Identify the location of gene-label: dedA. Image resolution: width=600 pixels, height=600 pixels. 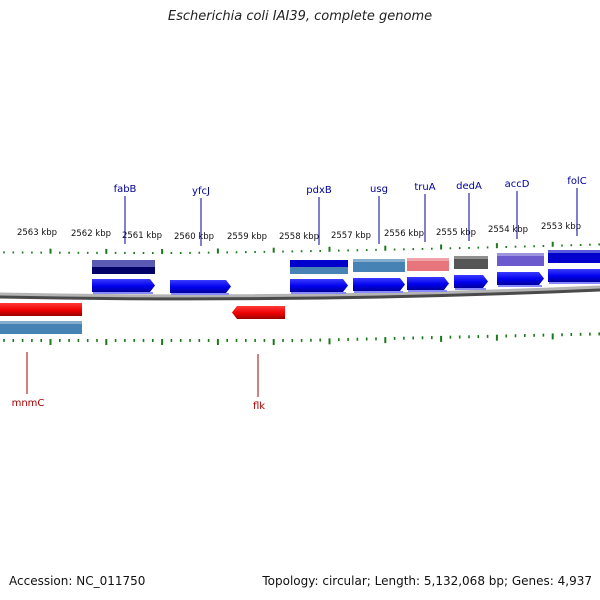
(469, 186).